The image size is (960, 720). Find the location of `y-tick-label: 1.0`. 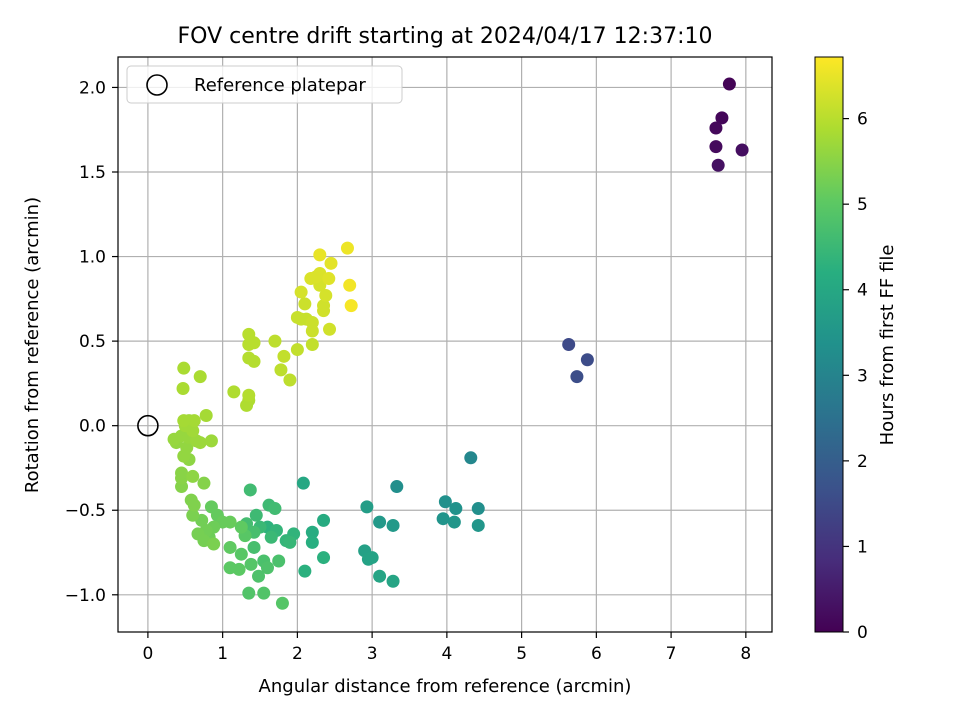

y-tick-label: 1.0 is located at coordinates (92, 258).